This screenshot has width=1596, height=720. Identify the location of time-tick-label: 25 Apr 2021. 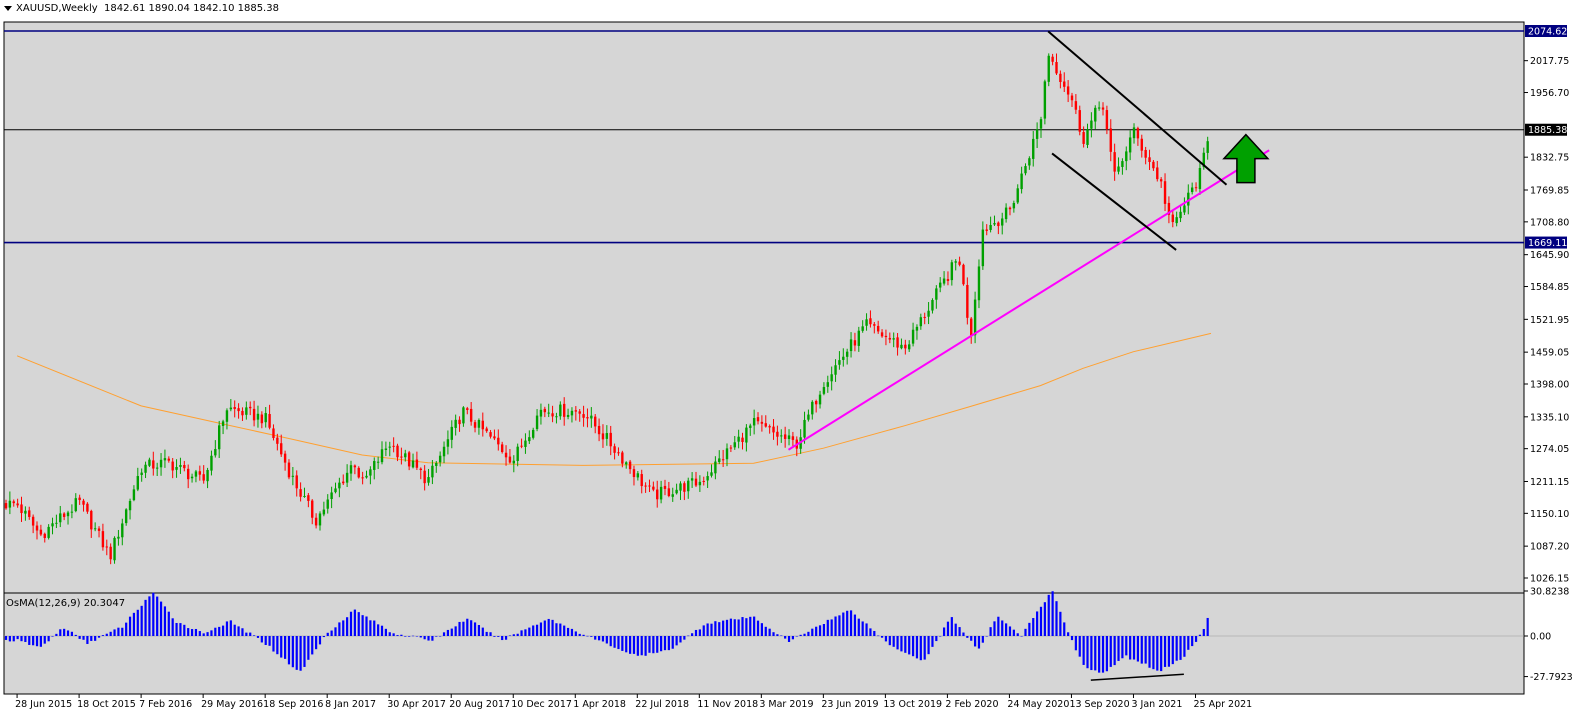
(1222, 704).